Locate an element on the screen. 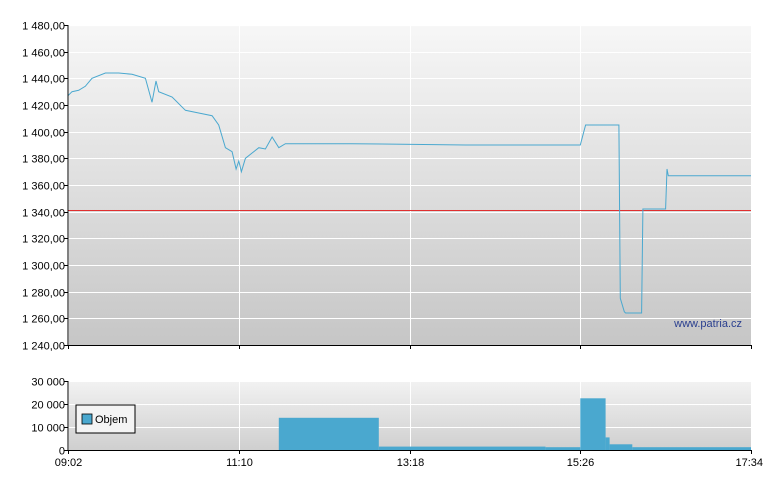 The width and height of the screenshot is (780, 490). legend-label: Objem is located at coordinates (111, 420).